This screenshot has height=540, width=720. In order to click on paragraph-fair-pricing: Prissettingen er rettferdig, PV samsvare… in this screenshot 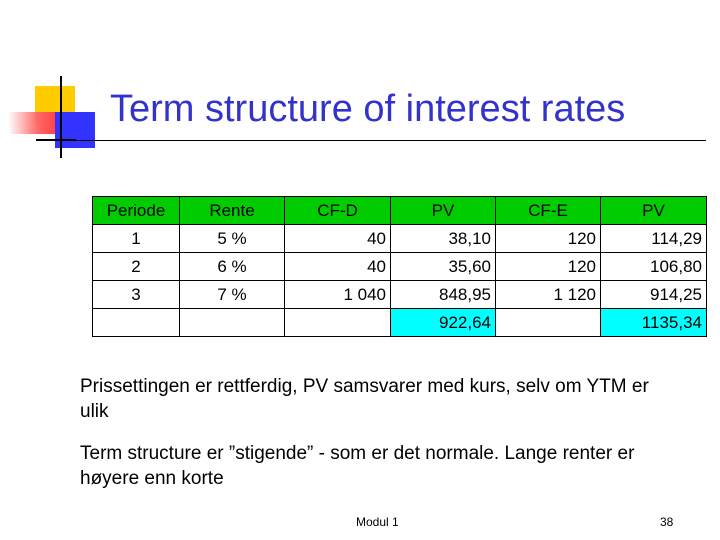, I will do `click(364, 399)`.